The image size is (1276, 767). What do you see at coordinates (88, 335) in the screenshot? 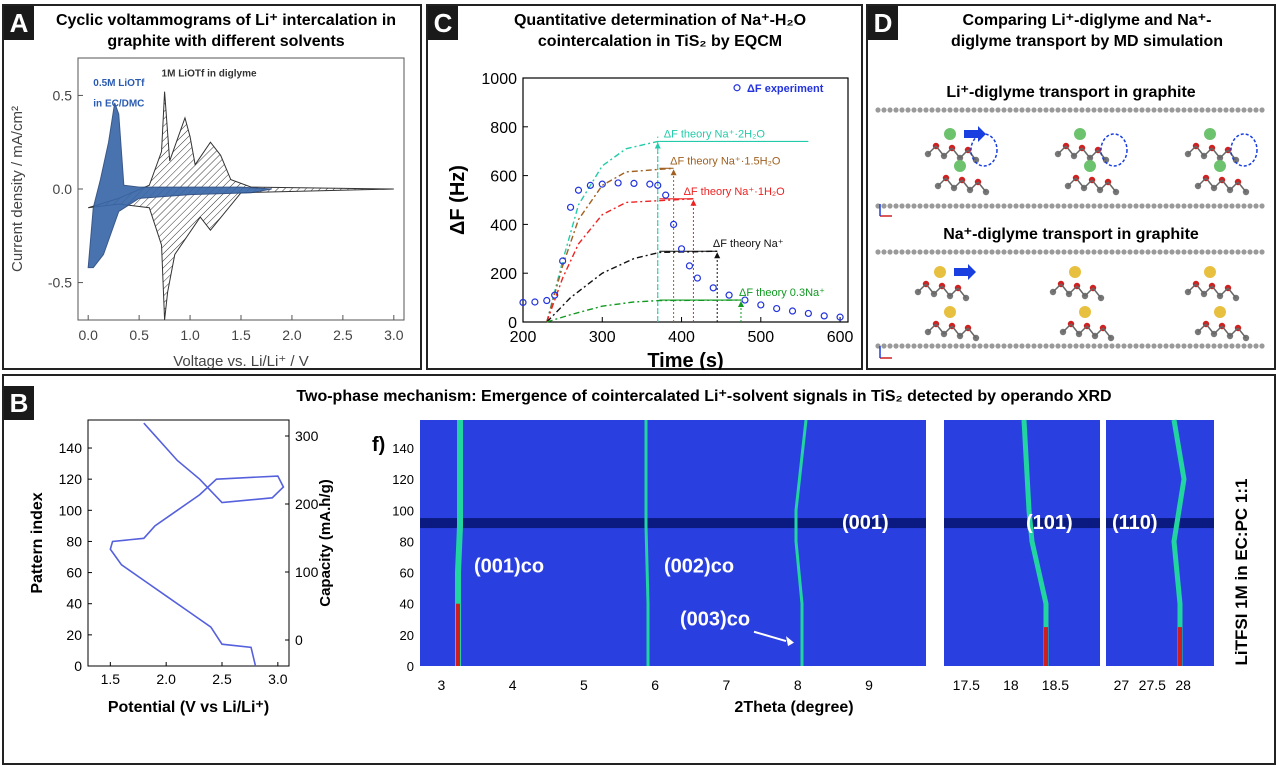
I see `x-tick-label: 0.0` at bounding box center [88, 335].